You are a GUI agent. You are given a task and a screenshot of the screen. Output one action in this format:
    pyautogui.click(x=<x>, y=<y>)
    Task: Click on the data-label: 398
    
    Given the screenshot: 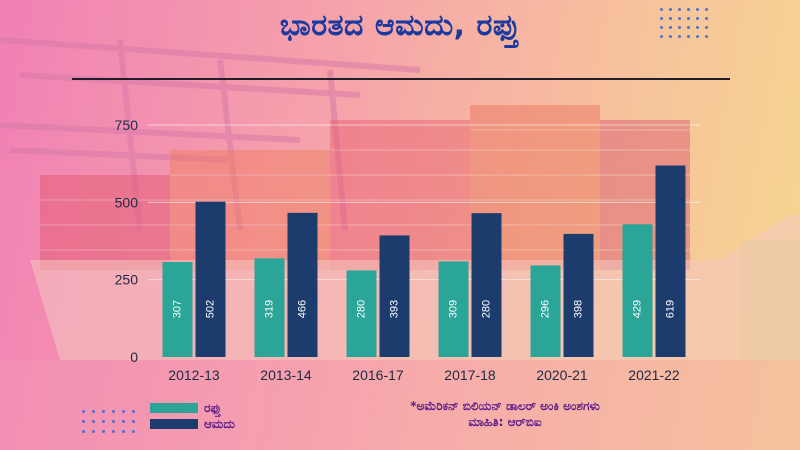 What is the action you would take?
    pyautogui.click(x=578, y=309)
    